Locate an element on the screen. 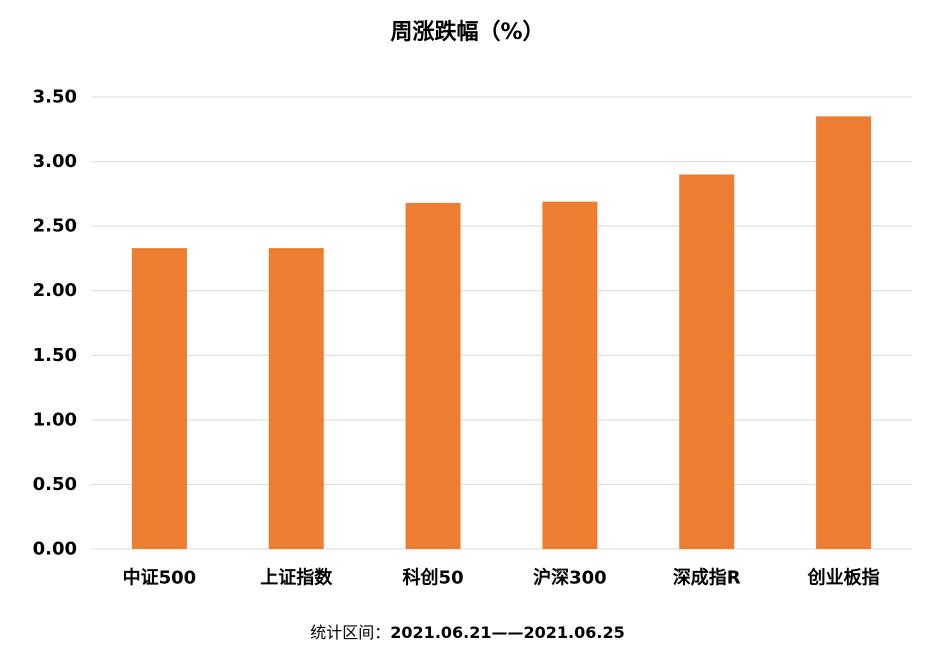  statistics-period-range: 2021.06.21——2021.06.25 is located at coordinates (507, 632).